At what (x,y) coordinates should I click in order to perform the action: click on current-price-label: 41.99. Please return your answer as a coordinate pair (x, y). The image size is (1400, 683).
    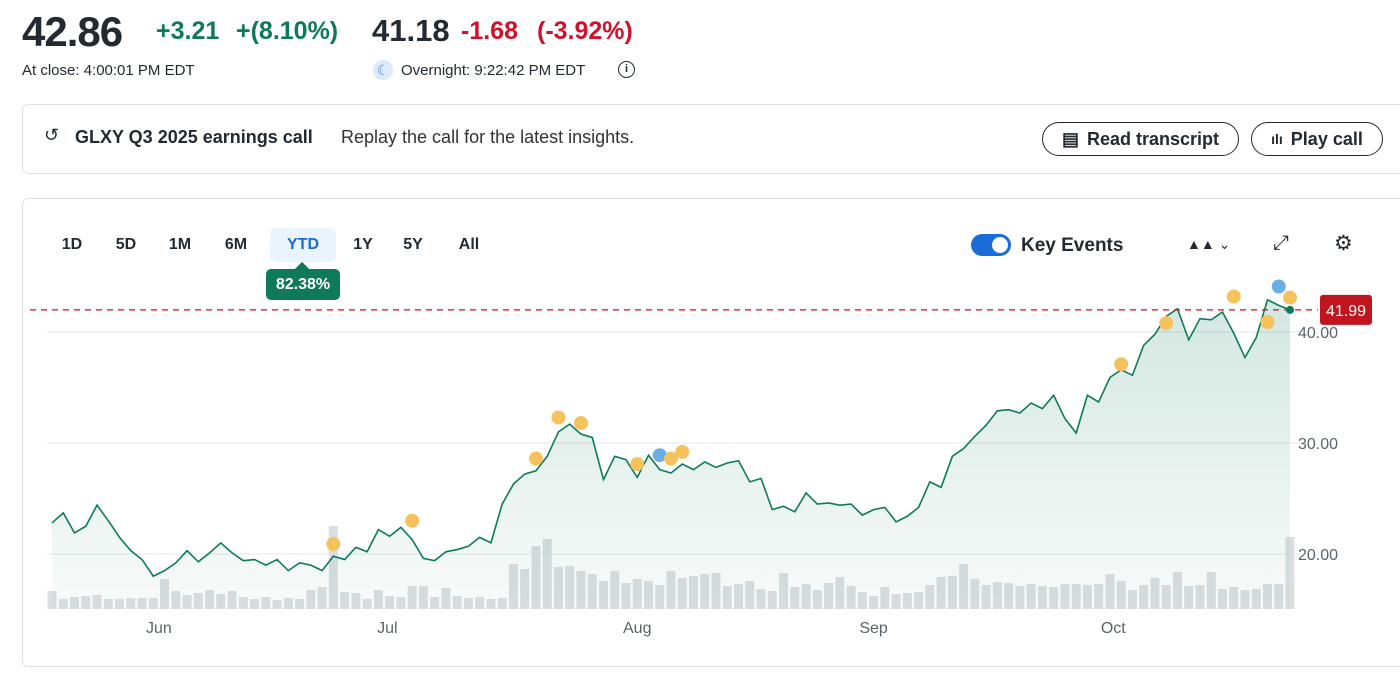
    Looking at the image, I should click on (1346, 311).